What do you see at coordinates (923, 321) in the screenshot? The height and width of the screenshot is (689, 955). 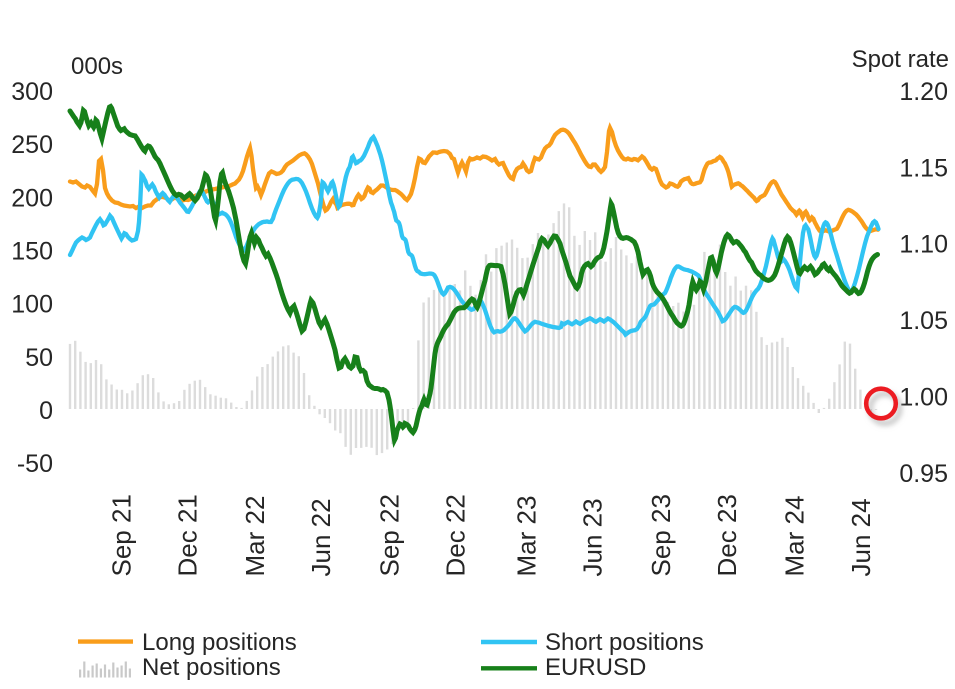 I see `svg-text: 1.05` at bounding box center [923, 321].